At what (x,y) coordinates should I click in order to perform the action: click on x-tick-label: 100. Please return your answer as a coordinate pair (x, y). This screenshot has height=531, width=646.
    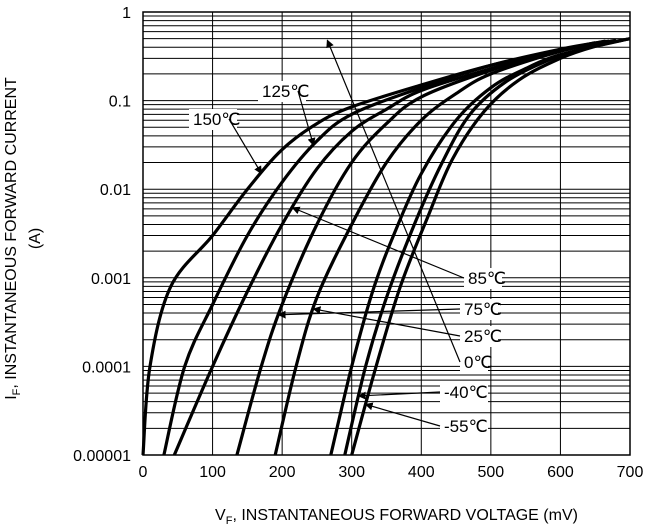
    Looking at the image, I should click on (212, 472).